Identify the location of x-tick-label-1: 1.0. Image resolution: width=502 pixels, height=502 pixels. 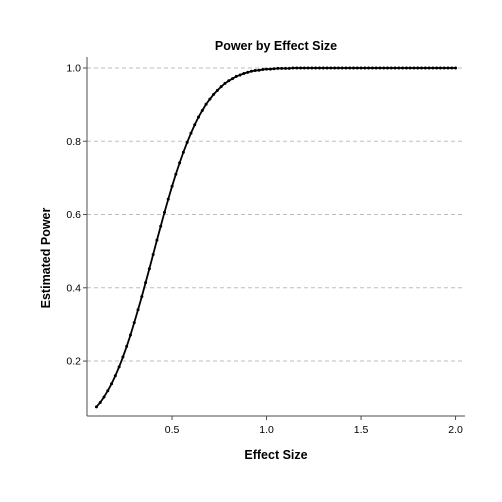
(266, 430).